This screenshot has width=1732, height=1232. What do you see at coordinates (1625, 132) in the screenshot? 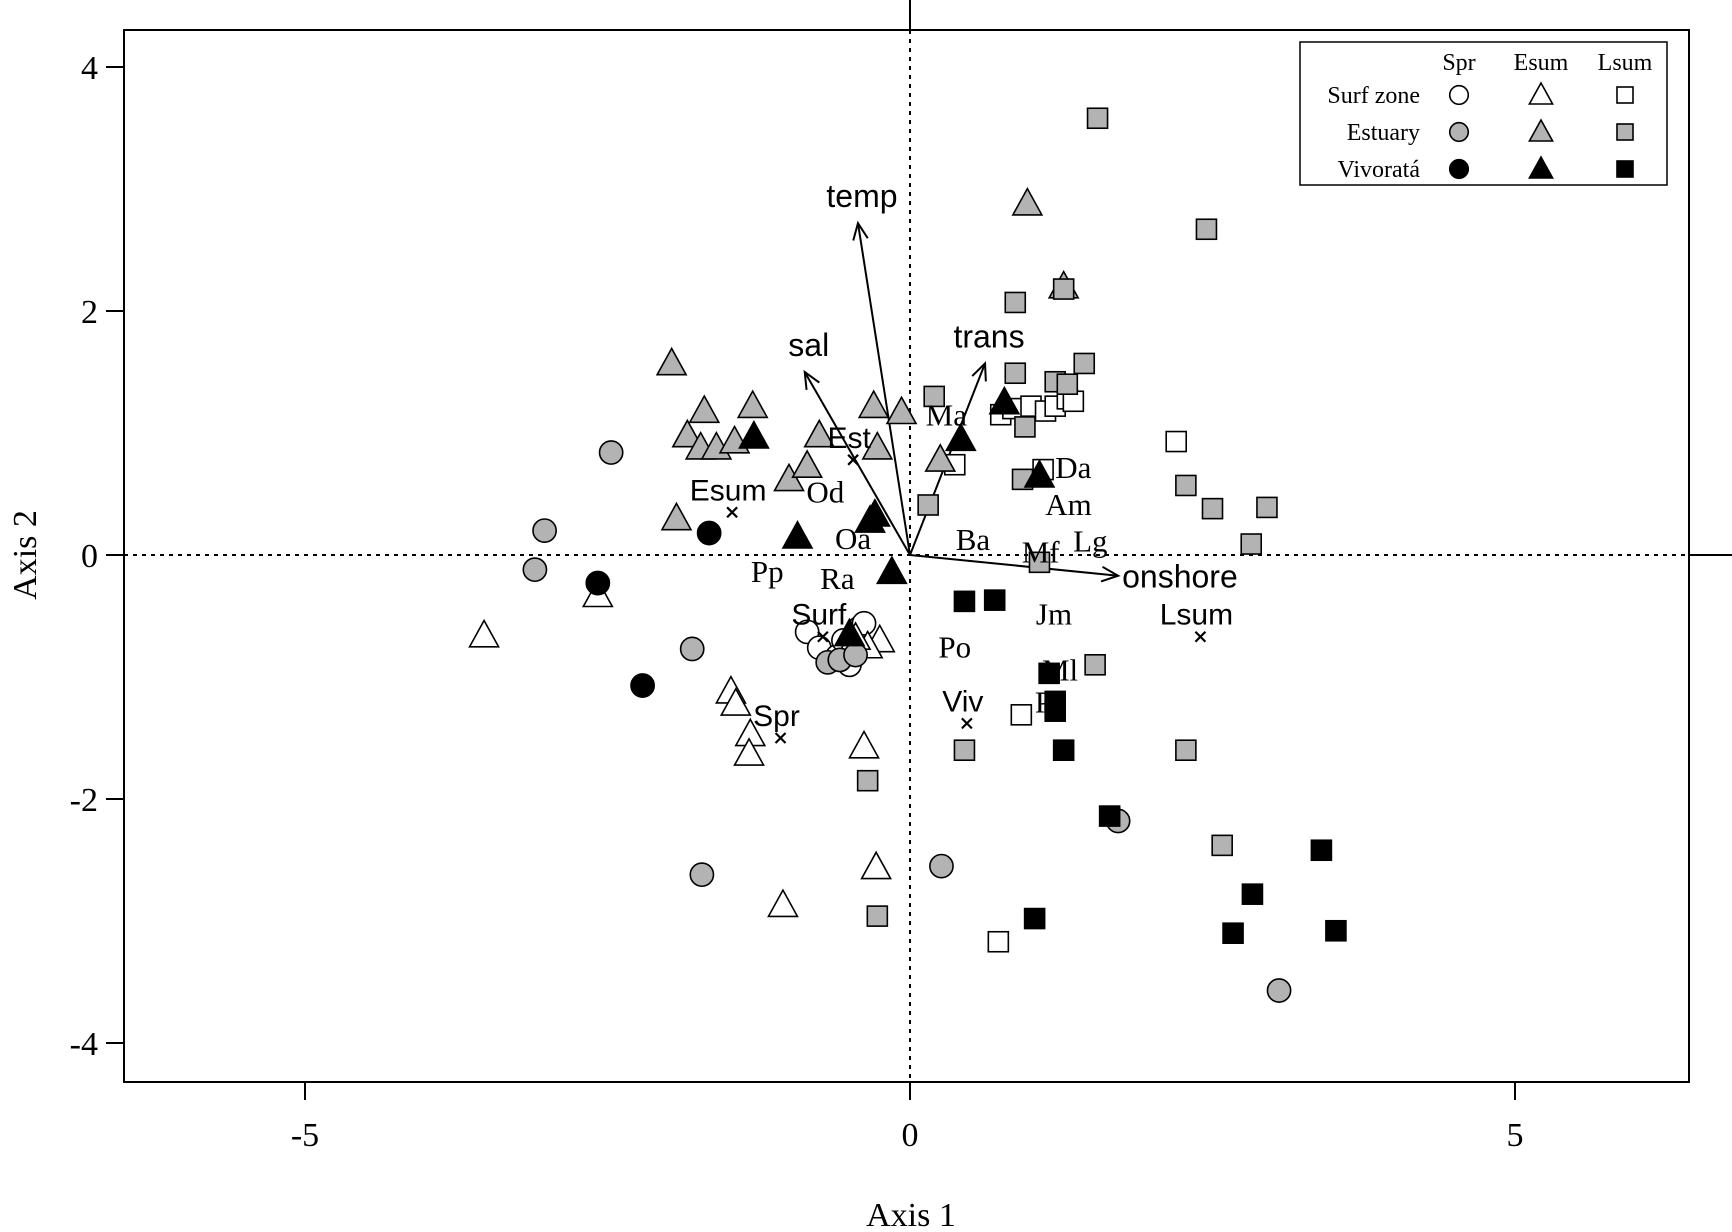
I see `legend-symbol-estuary-lsum` at bounding box center [1625, 132].